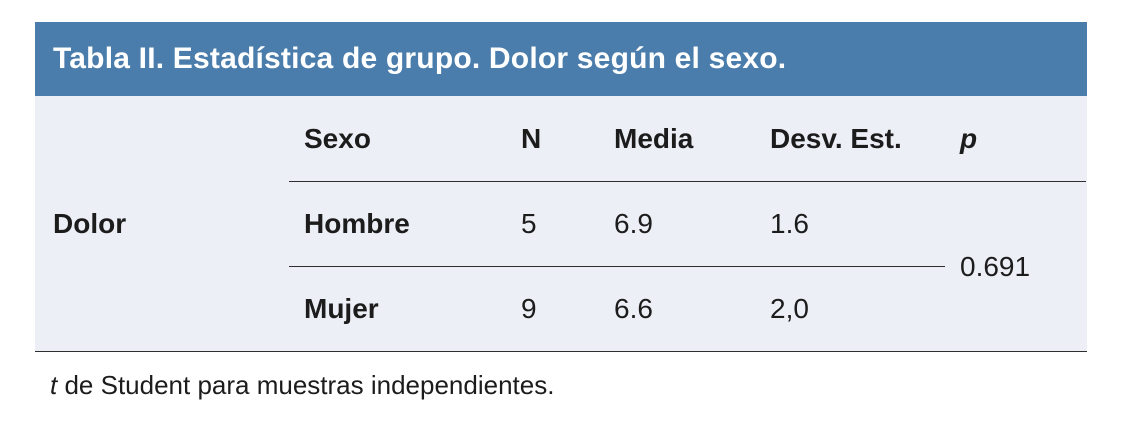 The height and width of the screenshot is (423, 1129). I want to click on table-bottom-line, so click(561, 351).